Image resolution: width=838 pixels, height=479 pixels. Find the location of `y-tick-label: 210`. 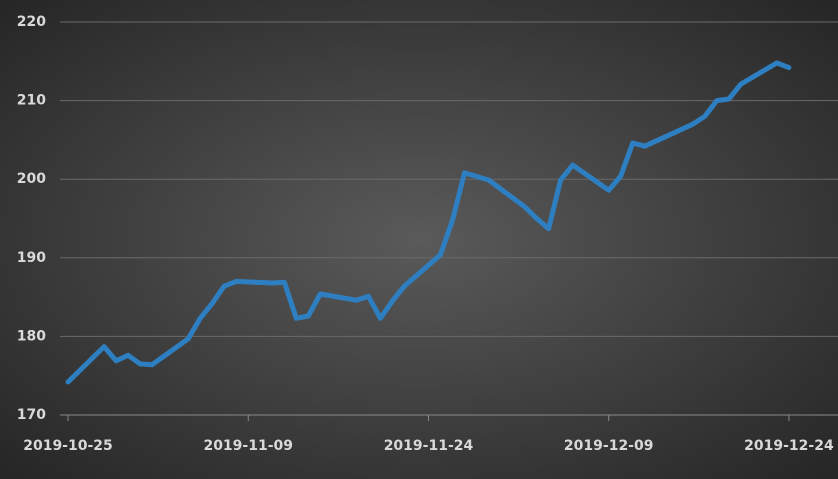

y-tick-label: 210 is located at coordinates (31, 101).